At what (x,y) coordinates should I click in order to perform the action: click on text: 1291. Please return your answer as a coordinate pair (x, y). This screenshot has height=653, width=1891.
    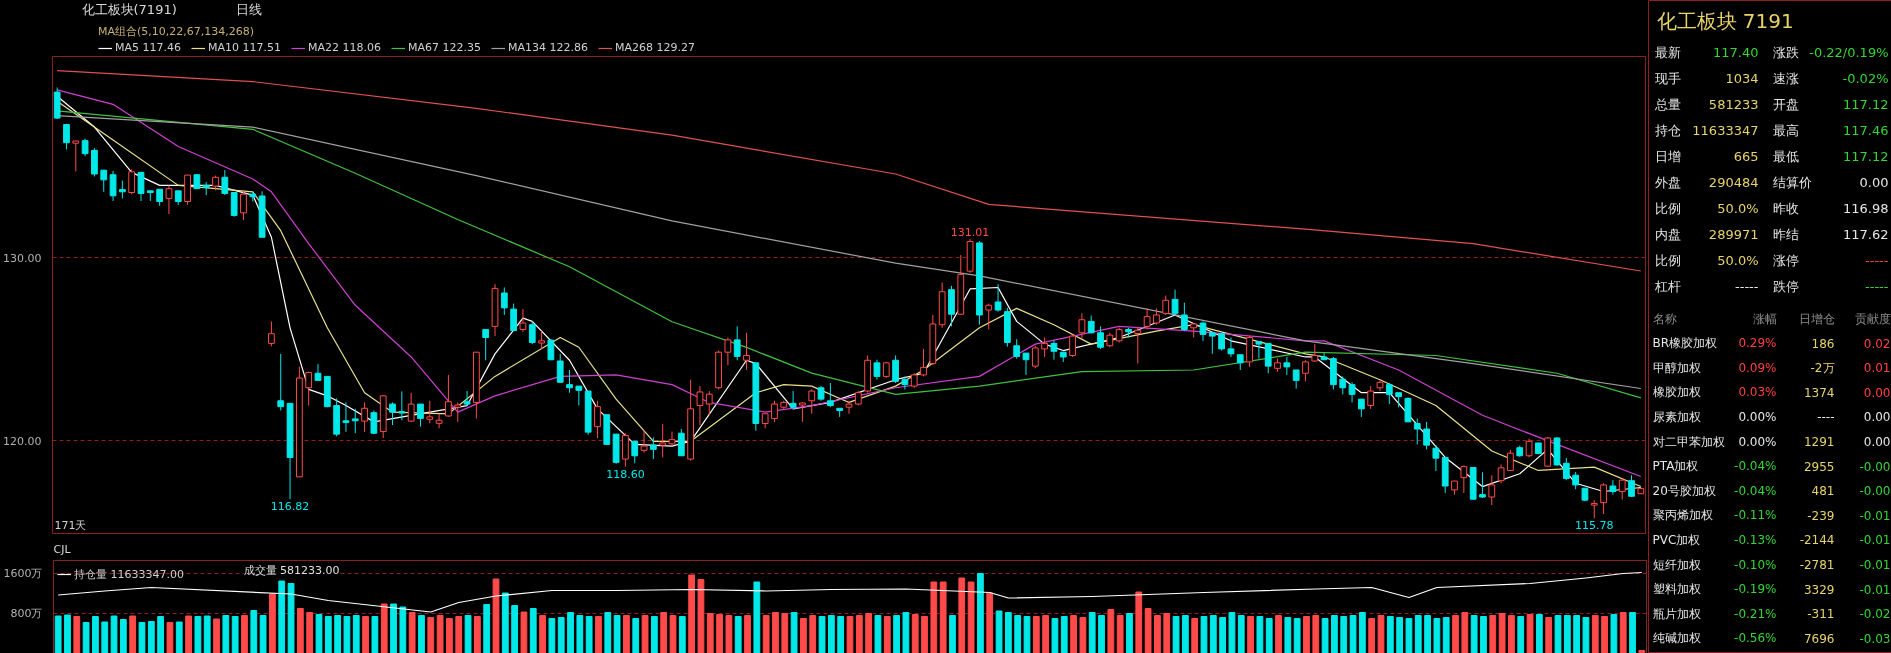
    Looking at the image, I should click on (1819, 442).